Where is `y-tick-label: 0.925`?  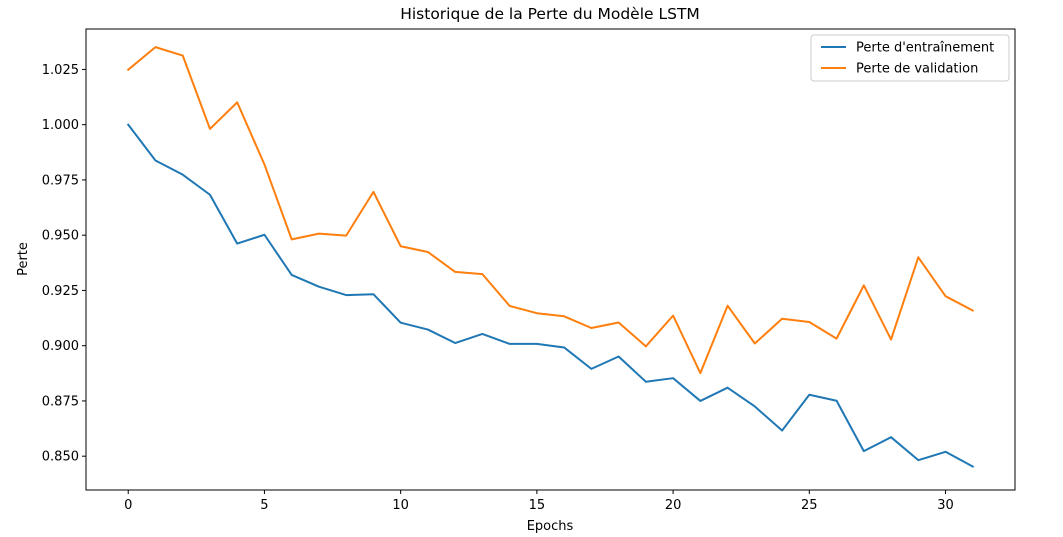 y-tick-label: 0.925 is located at coordinates (60, 291).